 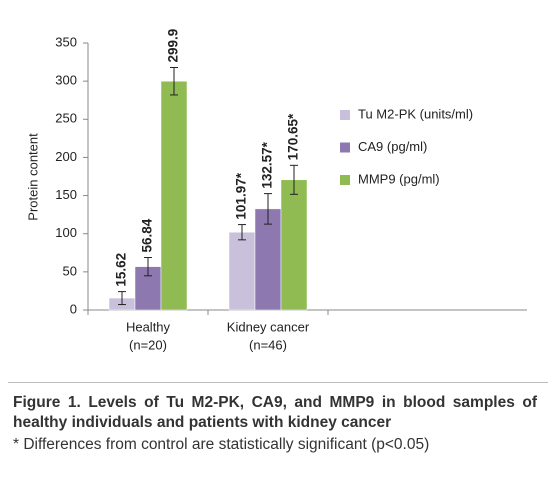 What do you see at coordinates (392, 146) in the screenshot?
I see `legend-label: CA9 (pg/ml)` at bounding box center [392, 146].